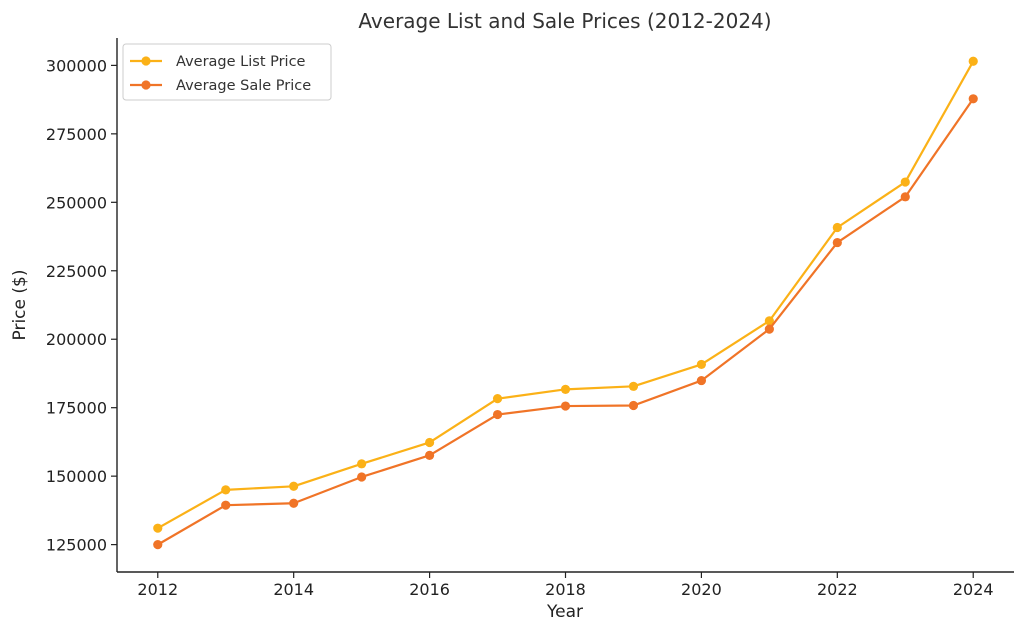 The image size is (1024, 634). I want to click on x-tick-label: 2020, so click(701, 589).